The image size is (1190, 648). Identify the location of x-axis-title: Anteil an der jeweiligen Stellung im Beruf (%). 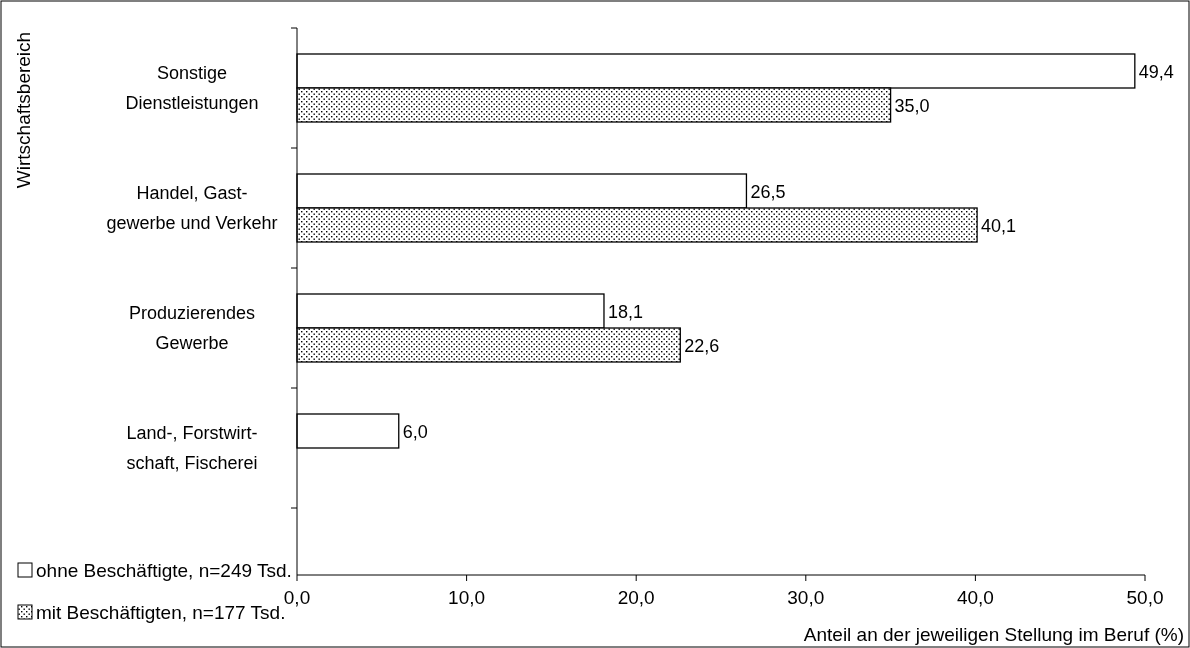
(993, 634).